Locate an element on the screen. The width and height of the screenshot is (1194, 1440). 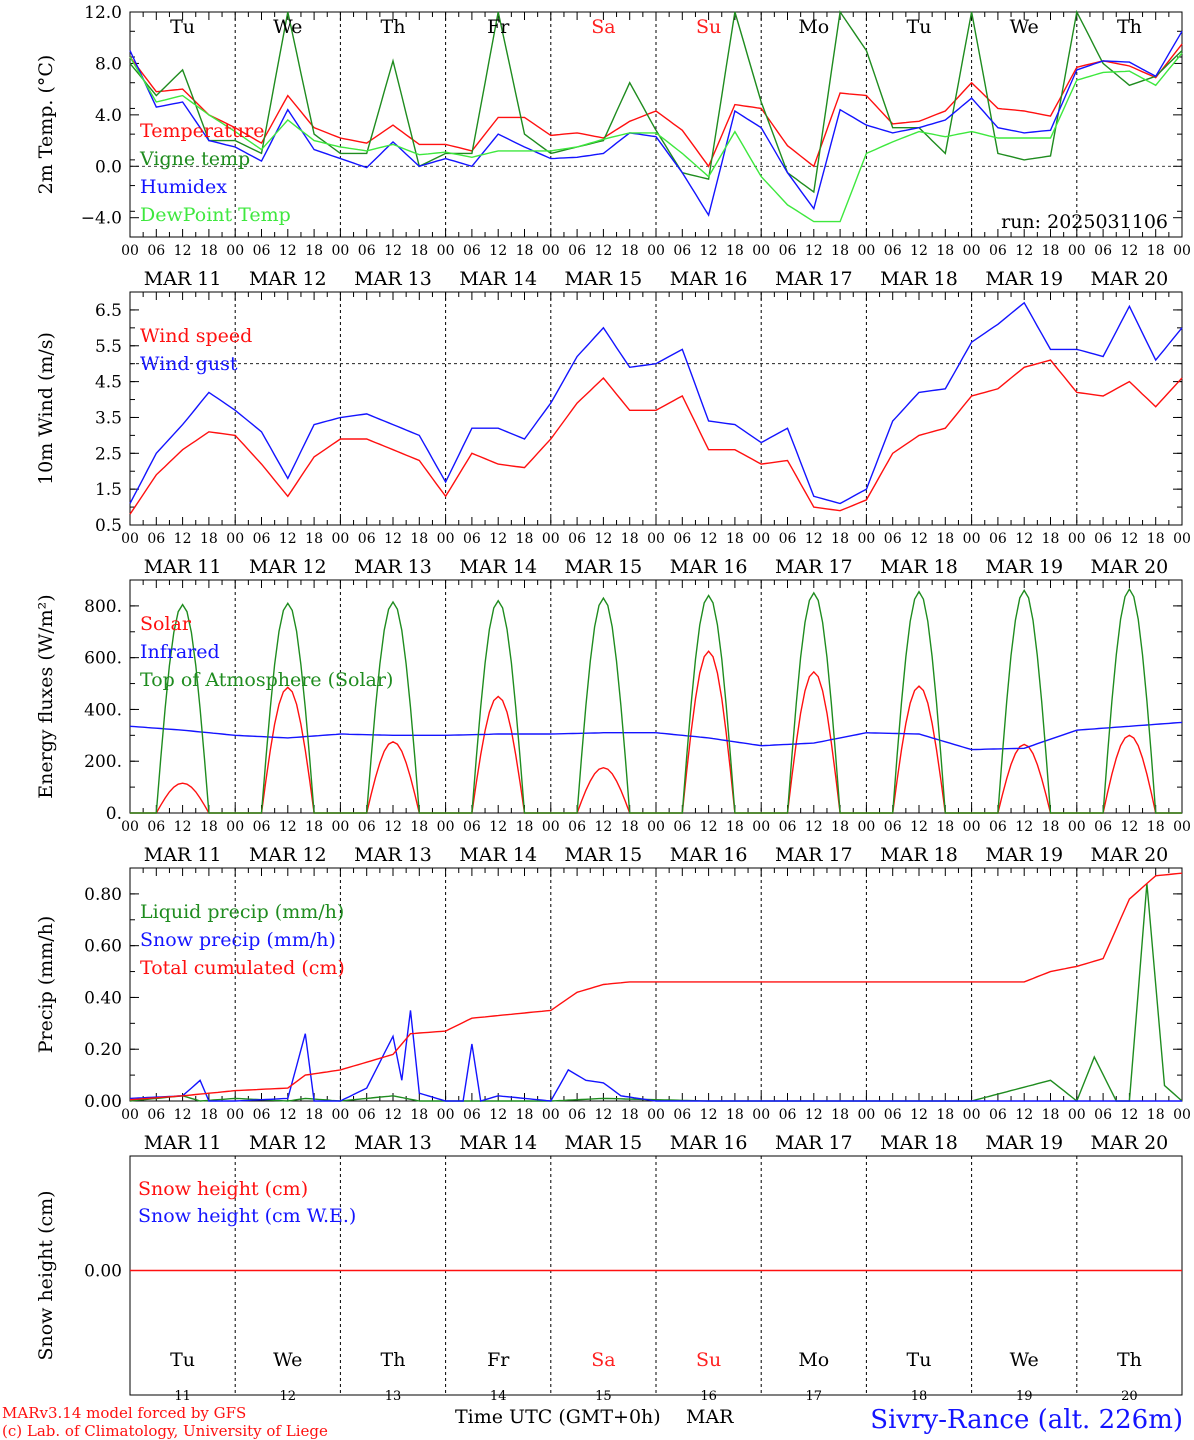
legend-entry: Wind gust is located at coordinates (189, 364).